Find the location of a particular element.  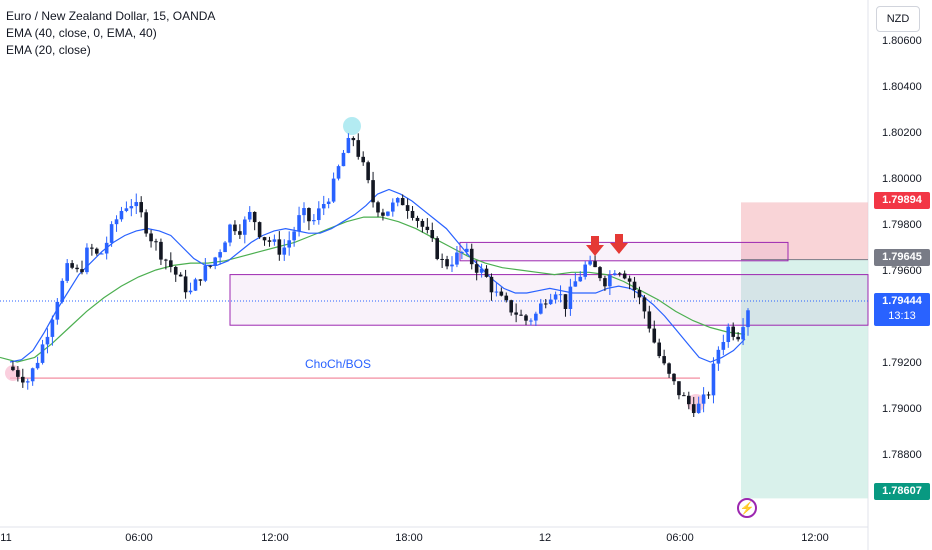

lightning-icon: ⚡ is located at coordinates (747, 508).